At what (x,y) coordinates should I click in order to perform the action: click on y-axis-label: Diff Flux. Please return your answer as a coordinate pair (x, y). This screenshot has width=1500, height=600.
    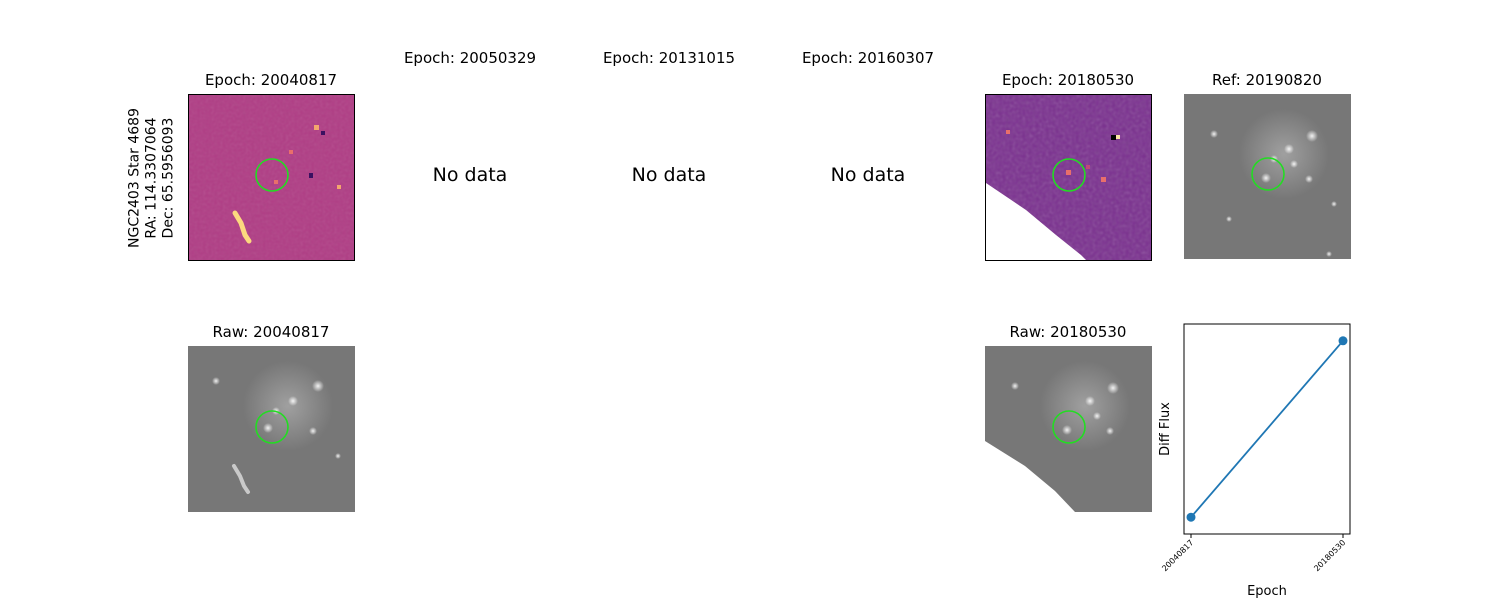
    Looking at the image, I should click on (1165, 429).